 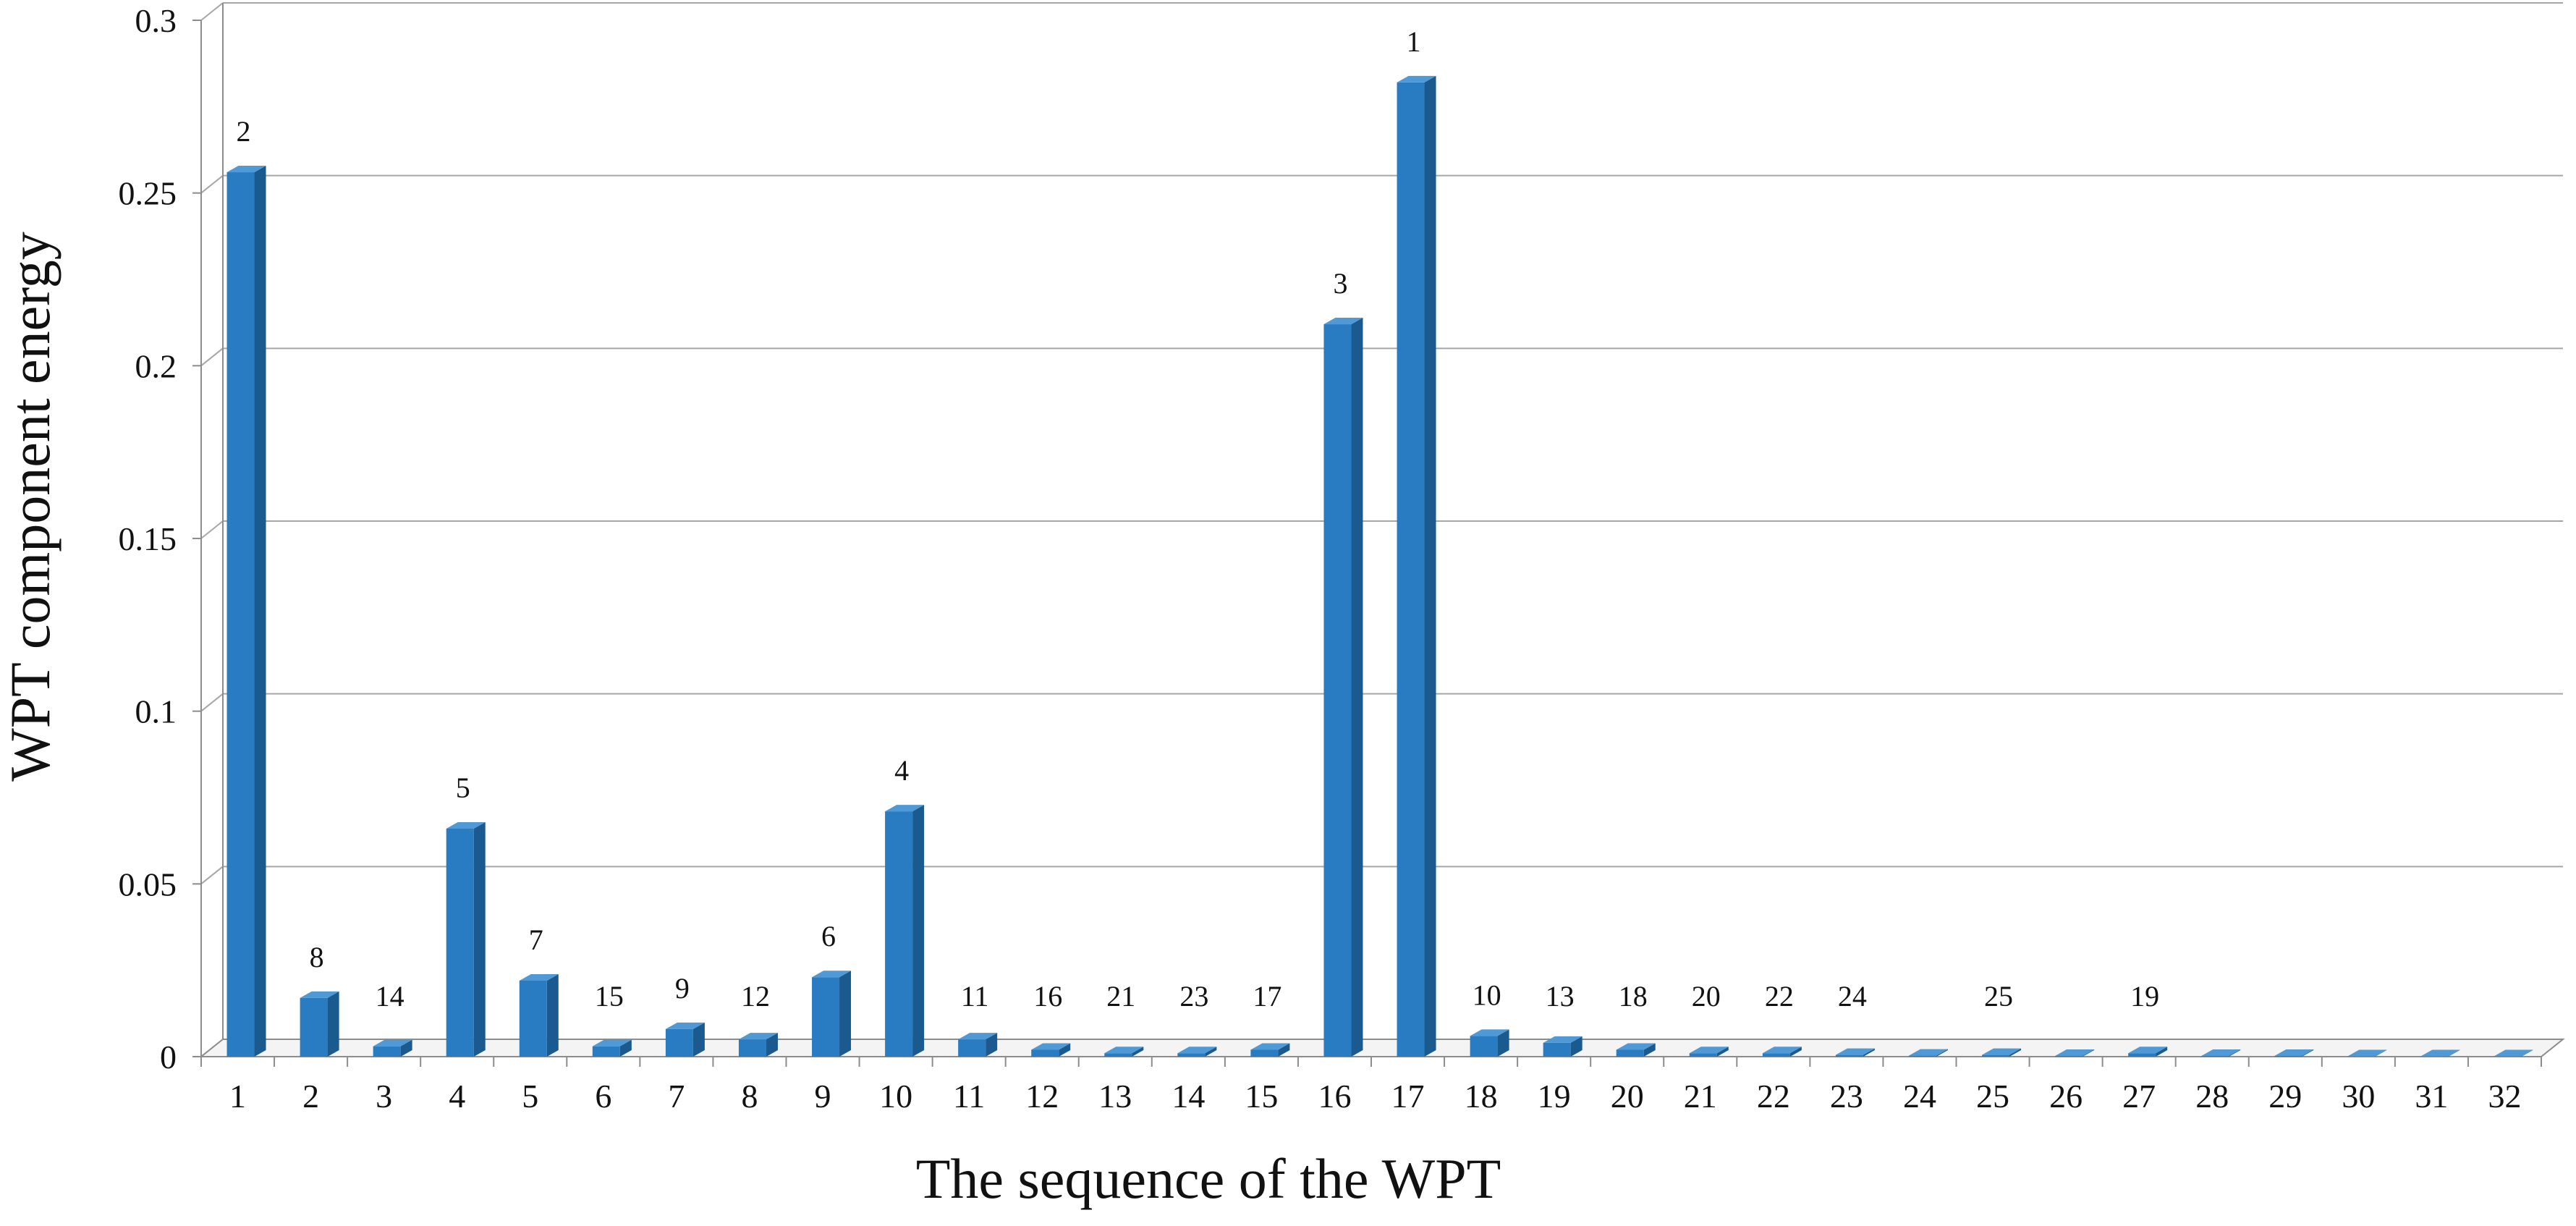 What do you see at coordinates (682, 988) in the screenshot?
I see `data-label: 9` at bounding box center [682, 988].